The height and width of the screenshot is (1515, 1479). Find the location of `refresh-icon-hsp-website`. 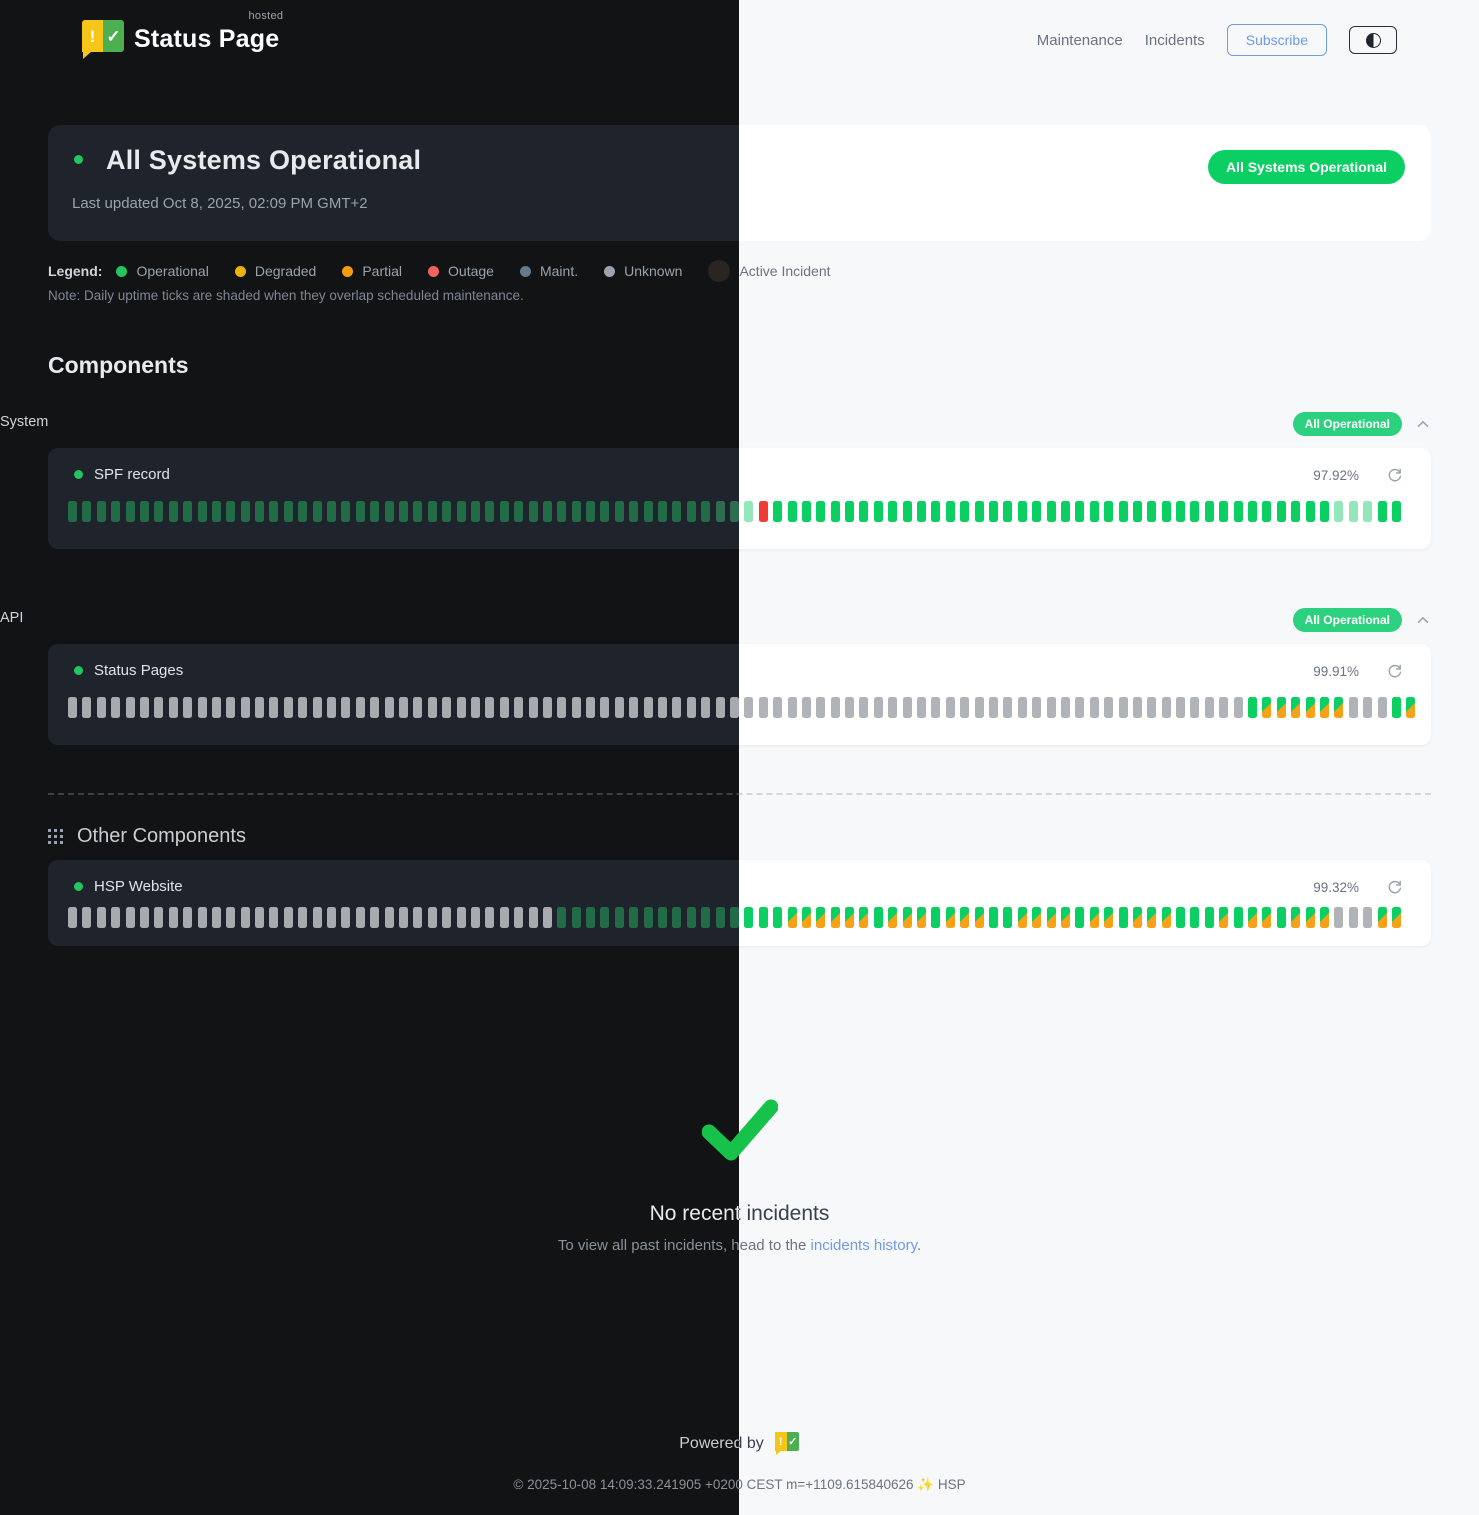

refresh-icon-hsp-website is located at coordinates (1394, 886).